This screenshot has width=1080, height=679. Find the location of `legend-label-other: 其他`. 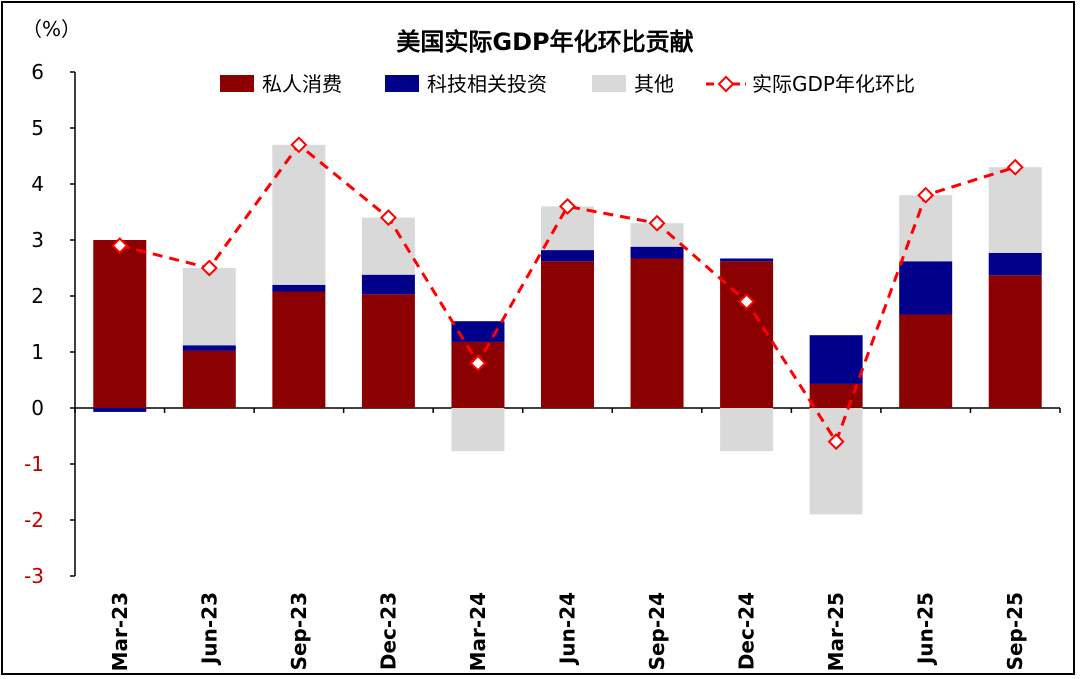

legend-label-other: 其他 is located at coordinates (654, 84).